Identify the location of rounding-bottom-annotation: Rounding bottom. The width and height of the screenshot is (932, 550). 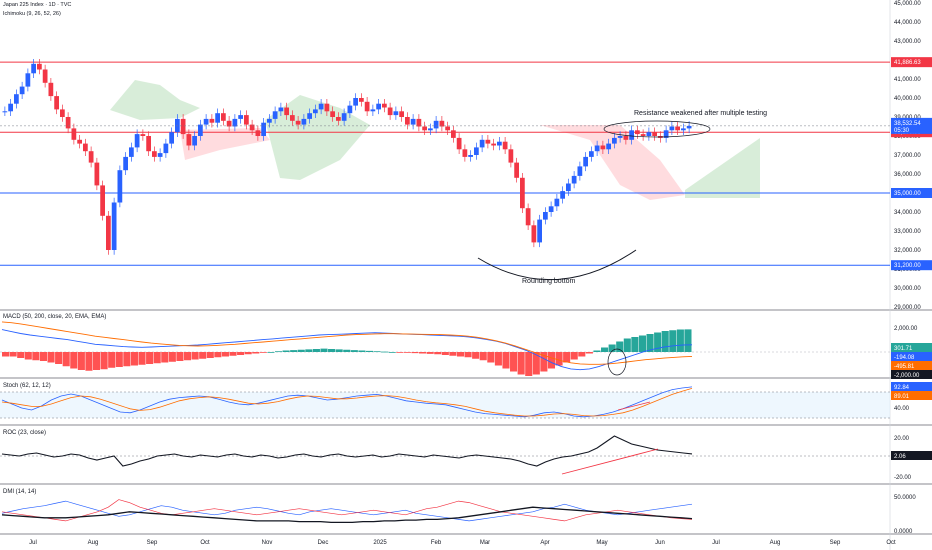
(548, 281).